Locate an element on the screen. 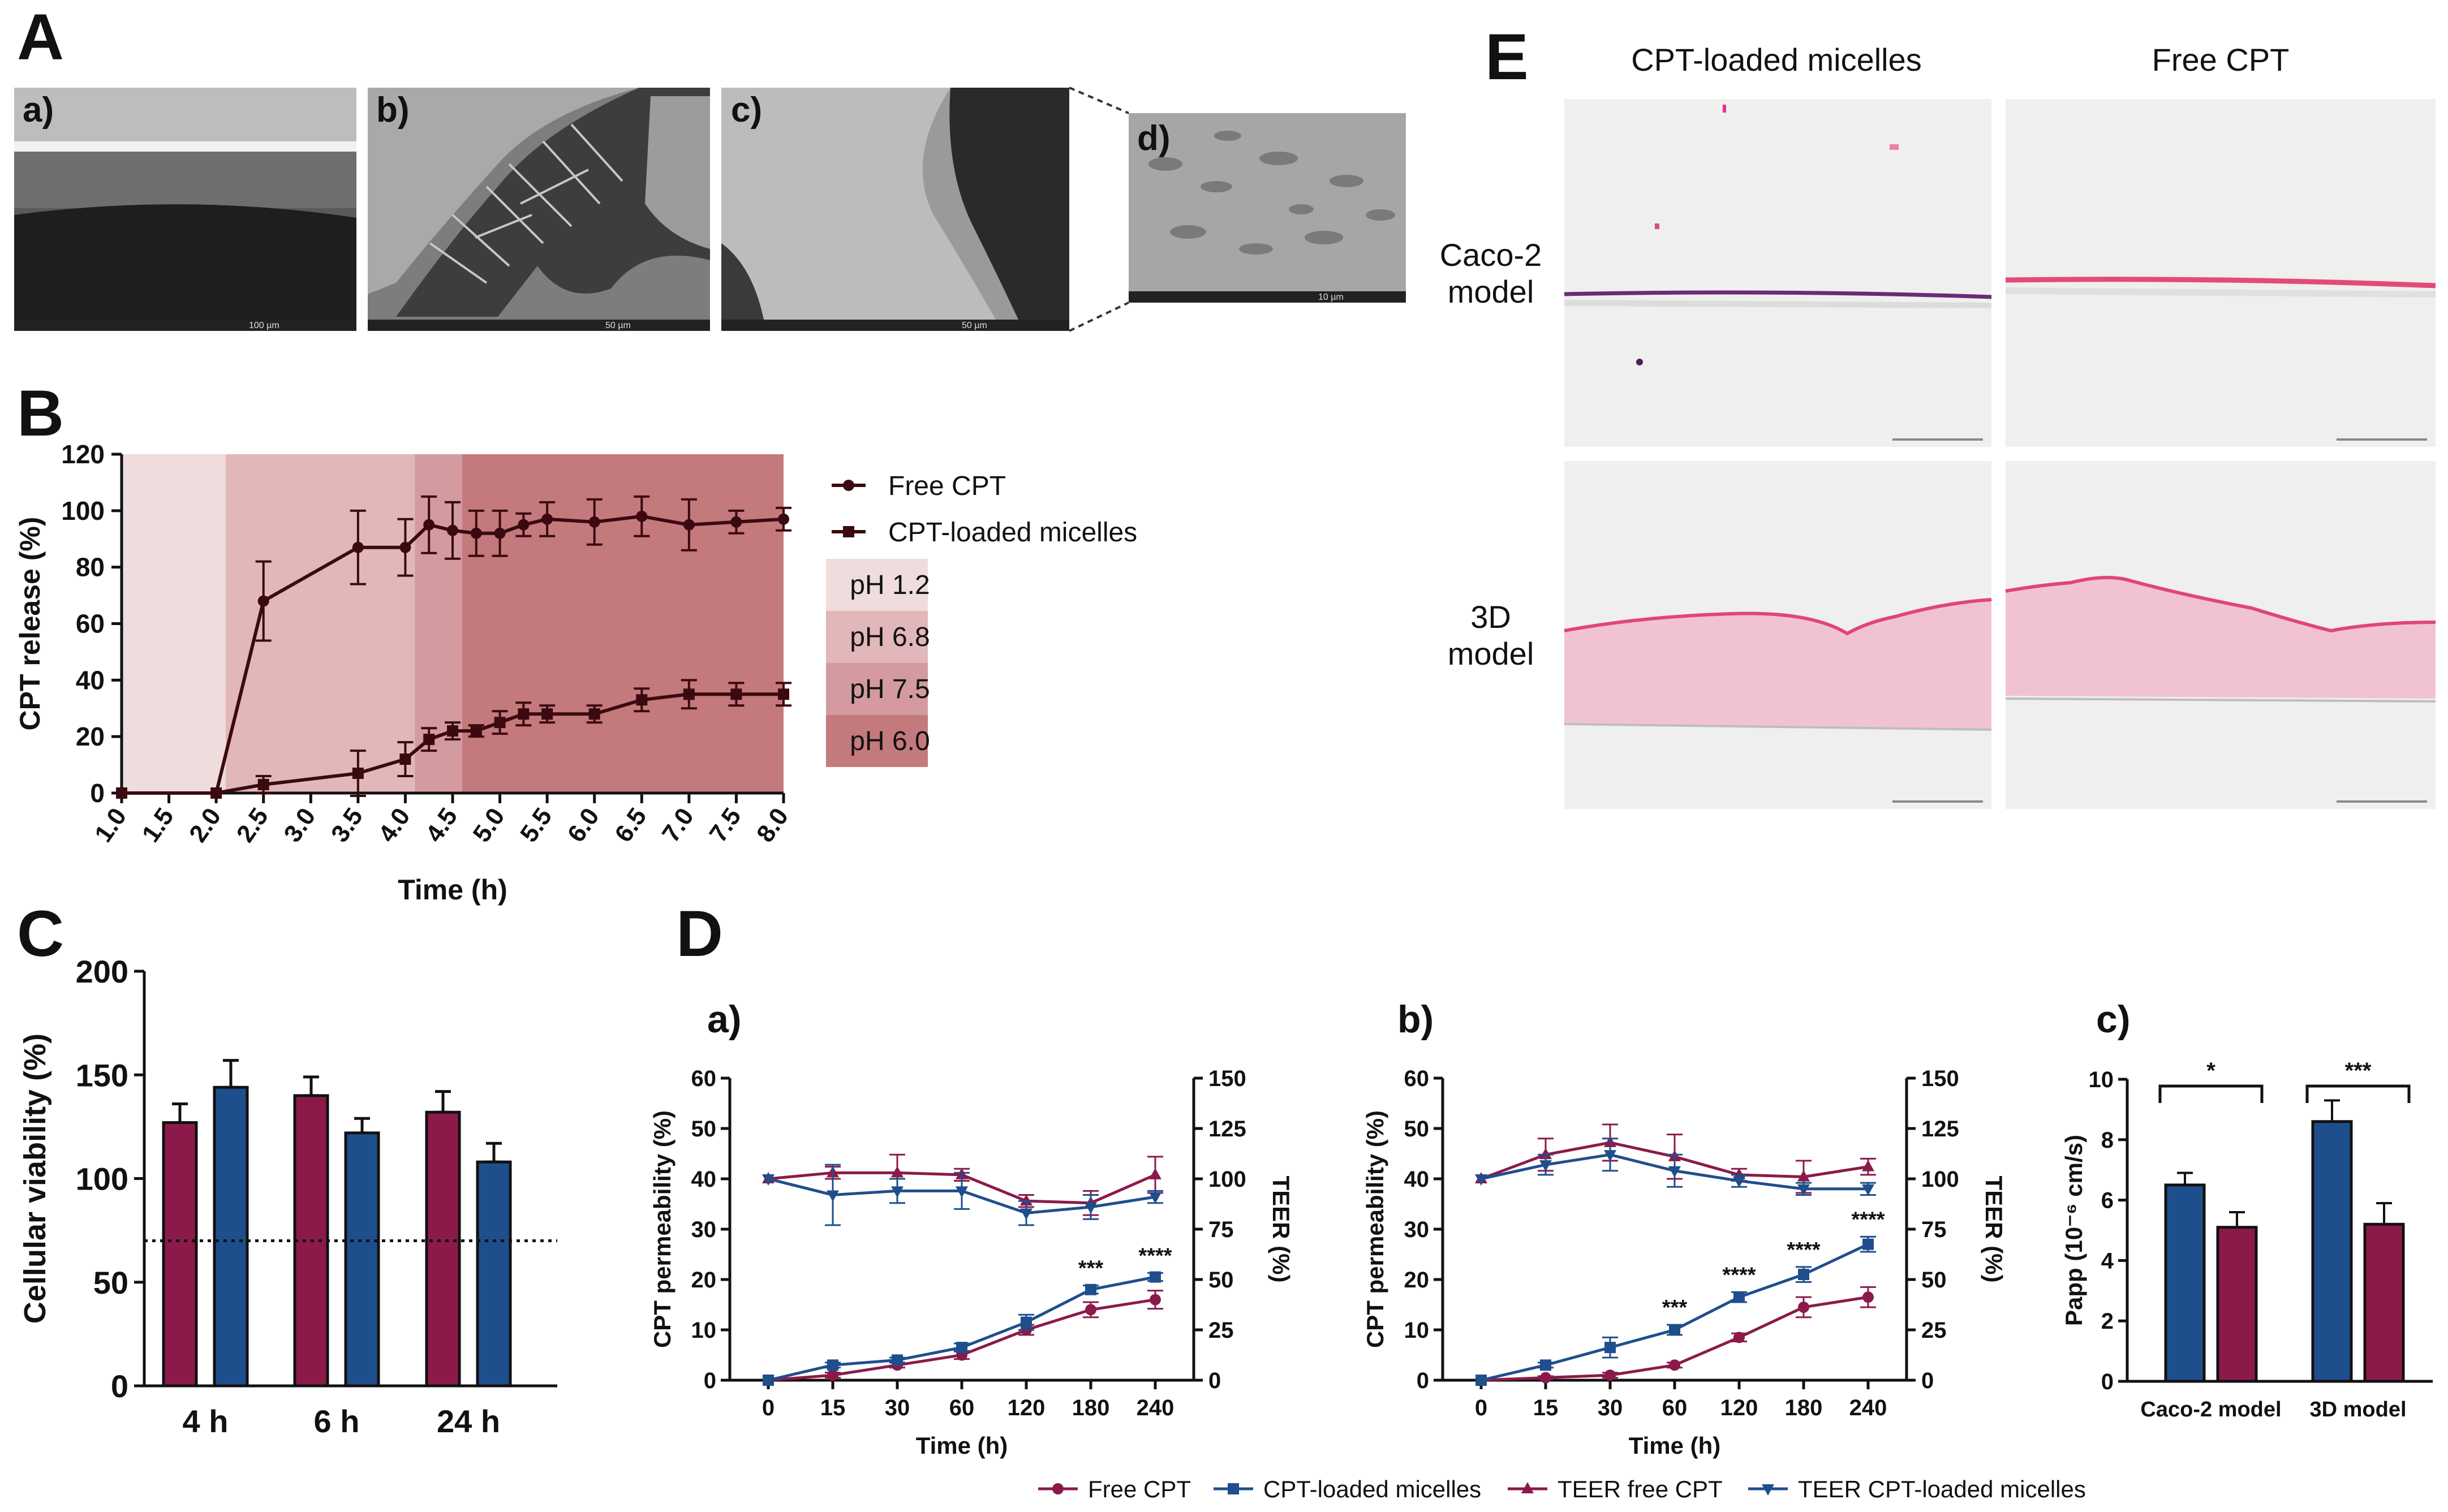  legend-ph-label-2: pH 7.5 is located at coordinates (890, 689).